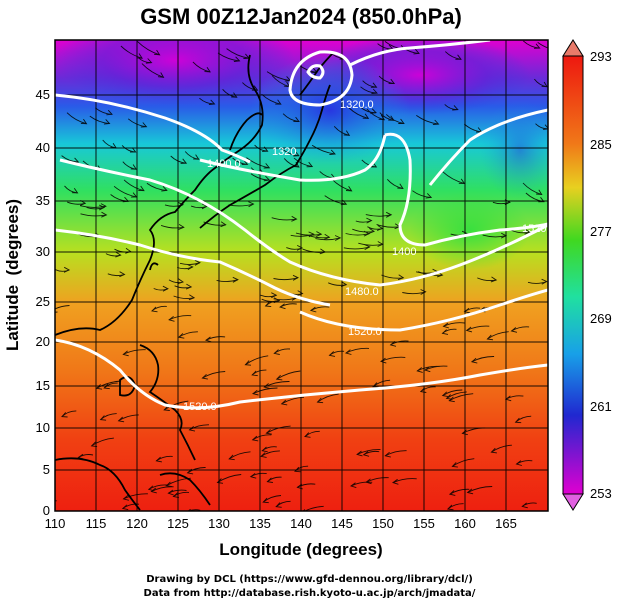 This screenshot has width=619, height=605. I want to click on chart-title: GSM 00Z12Jan2024 (850.0hPa), so click(301, 16).